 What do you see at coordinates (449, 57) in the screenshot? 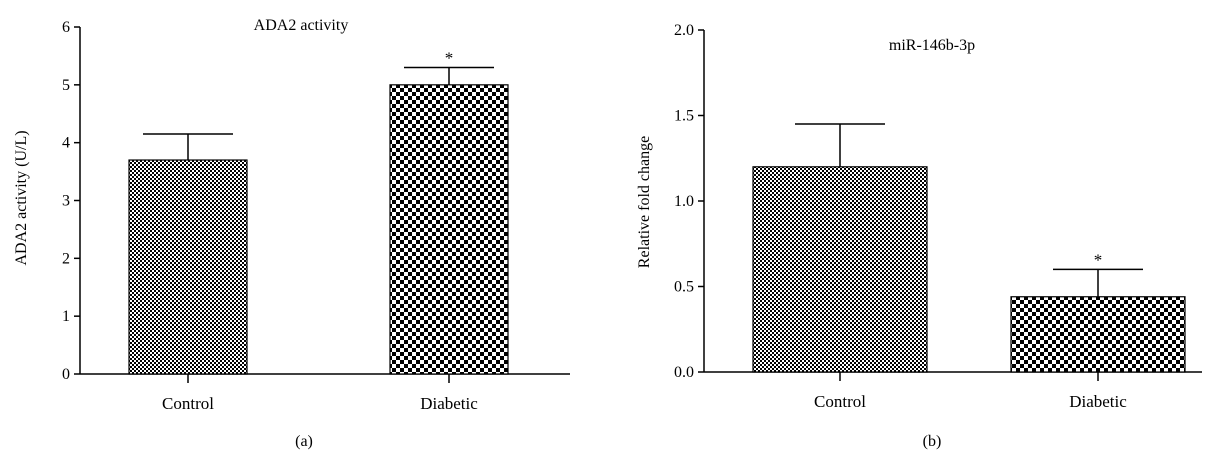
I see `significance-marker-a: *` at bounding box center [449, 57].